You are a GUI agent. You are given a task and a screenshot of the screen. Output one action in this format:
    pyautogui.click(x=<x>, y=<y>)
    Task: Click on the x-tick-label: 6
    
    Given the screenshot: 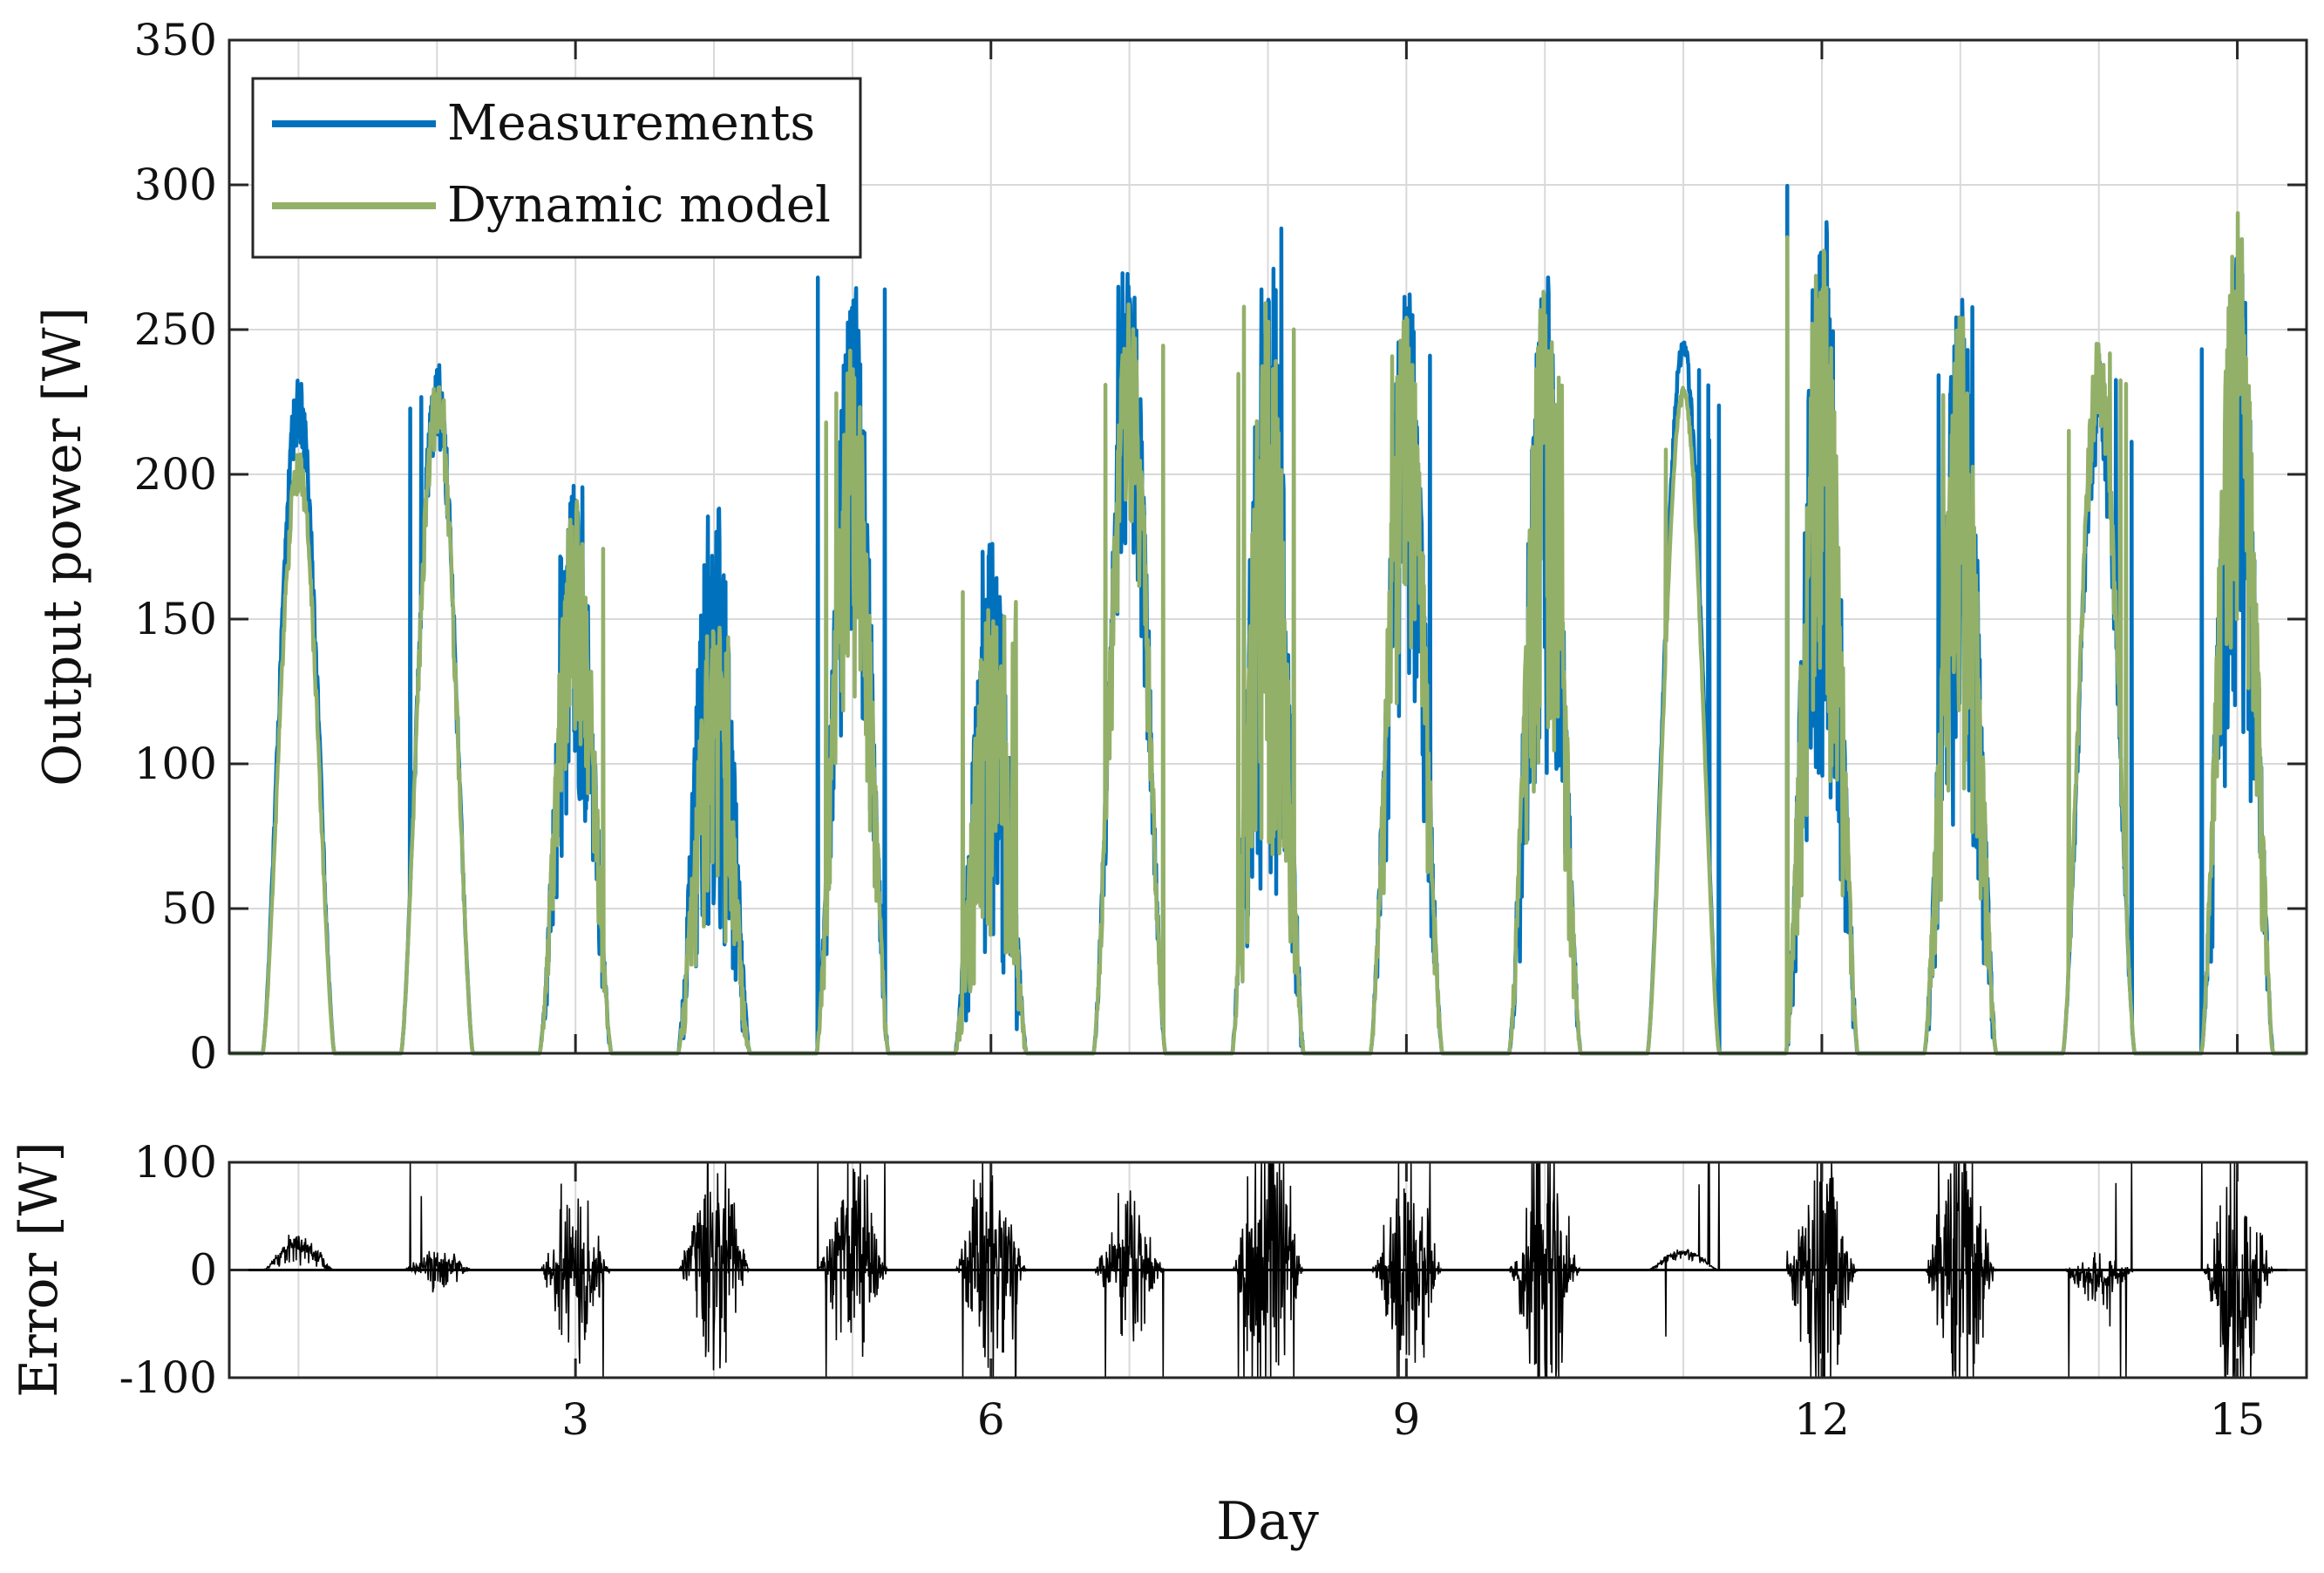 What is the action you would take?
    pyautogui.click(x=991, y=1419)
    